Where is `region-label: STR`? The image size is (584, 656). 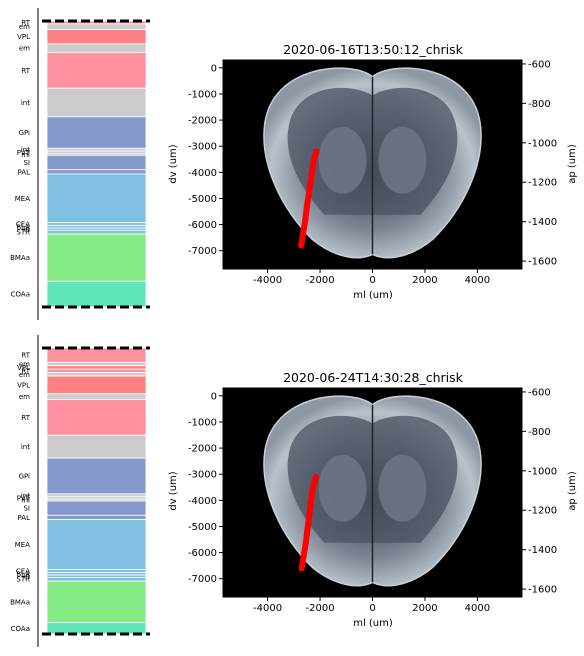
region-label: STR is located at coordinates (23, 580).